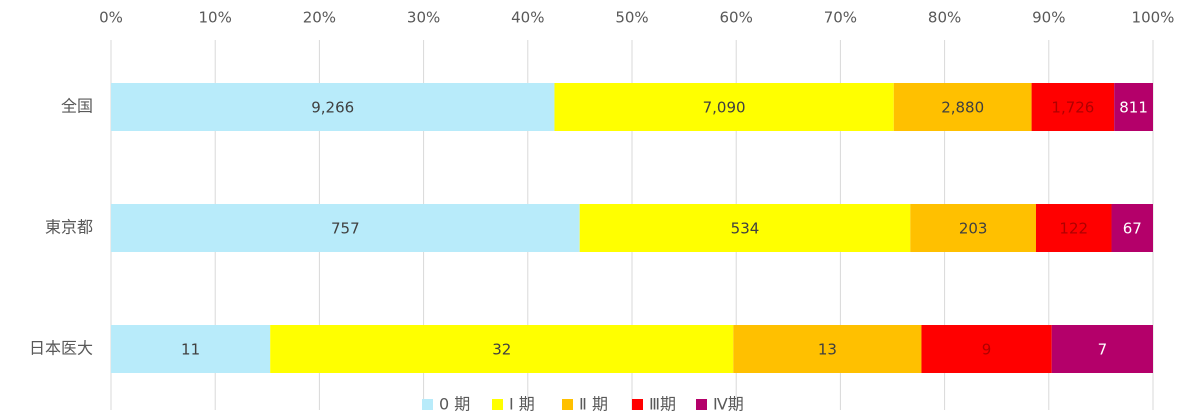  I want to click on data-label: 67, so click(1132, 229).